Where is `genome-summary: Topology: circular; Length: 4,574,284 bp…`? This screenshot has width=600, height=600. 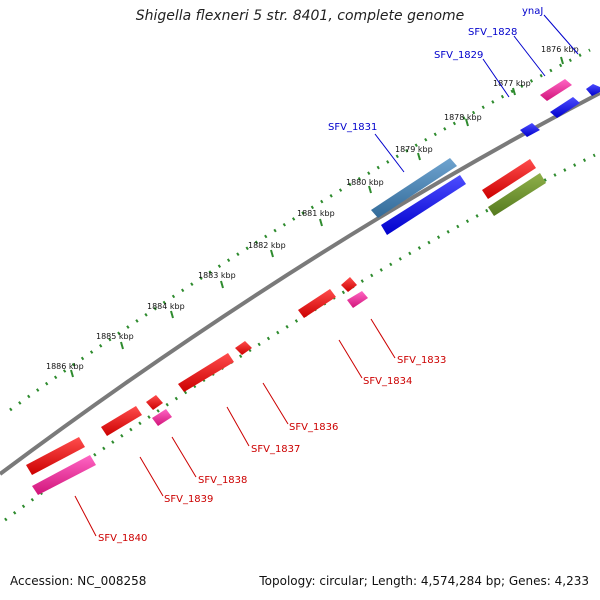
genome-summary: Topology: circular; Length: 4,574,284 bp… is located at coordinates (424, 581).